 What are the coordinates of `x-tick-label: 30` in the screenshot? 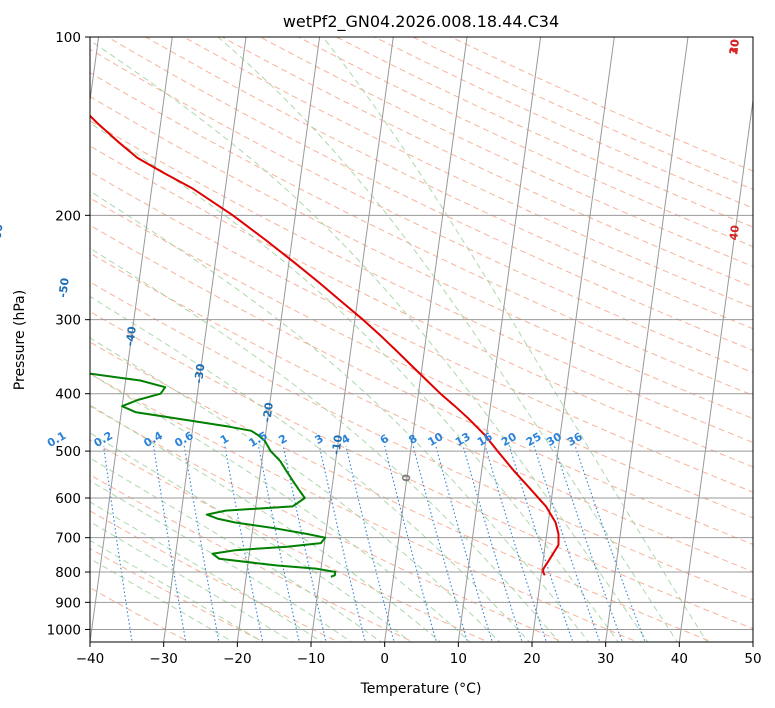 It's located at (605, 659).